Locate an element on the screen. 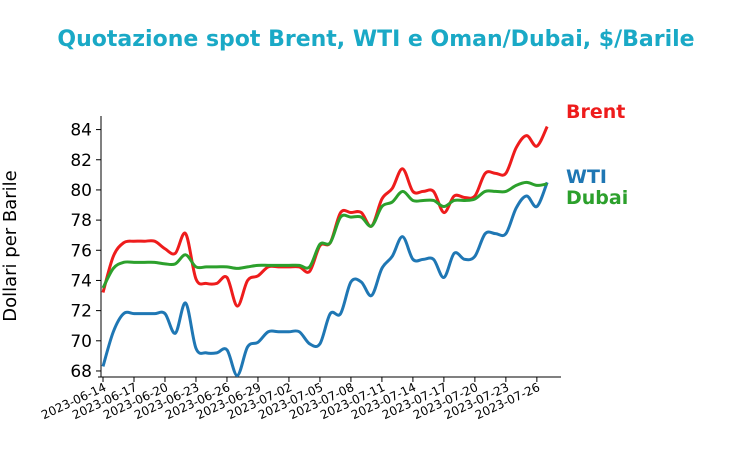 The image size is (752, 476). y-tick-label: 74 is located at coordinates (81, 281).